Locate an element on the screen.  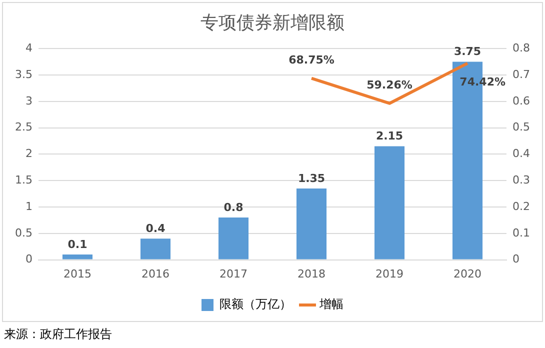
y-tick-label: 0.5 is located at coordinates (23, 233).